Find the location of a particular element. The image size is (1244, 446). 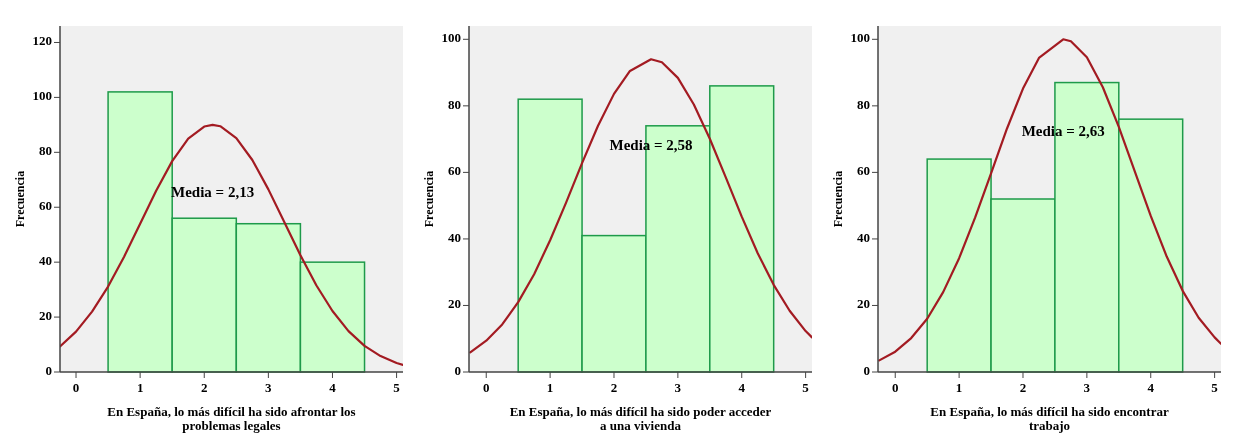

x-axis-title: En España, lo más difícil ha sido poder acceder a una vivienda is located at coordinates (640, 418).